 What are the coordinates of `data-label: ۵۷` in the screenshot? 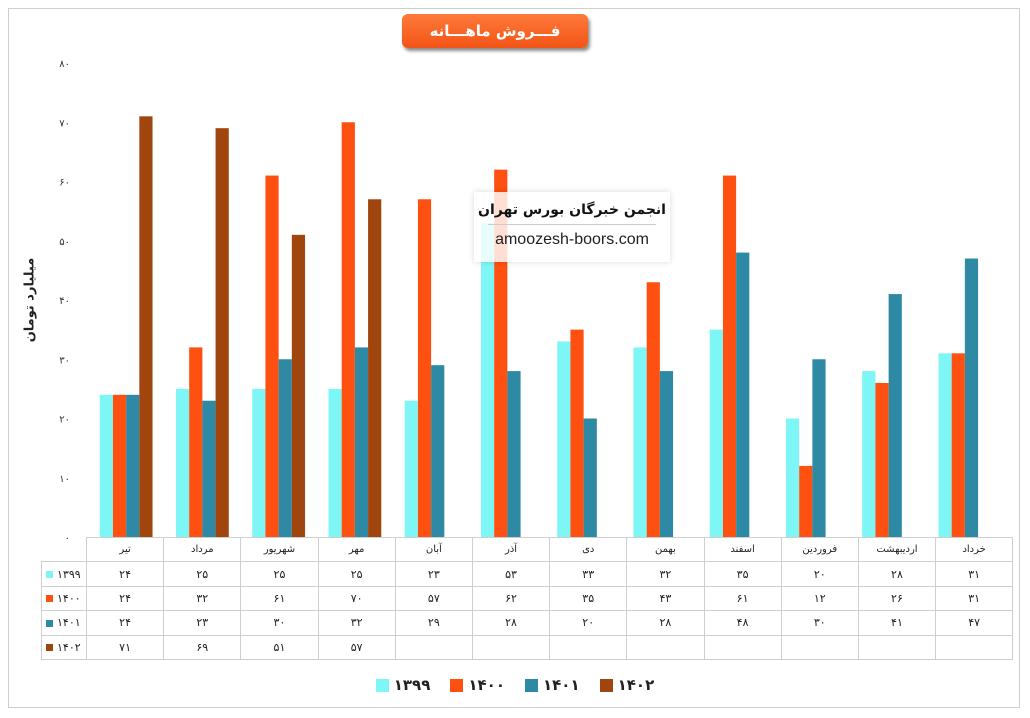 It's located at (433, 598).